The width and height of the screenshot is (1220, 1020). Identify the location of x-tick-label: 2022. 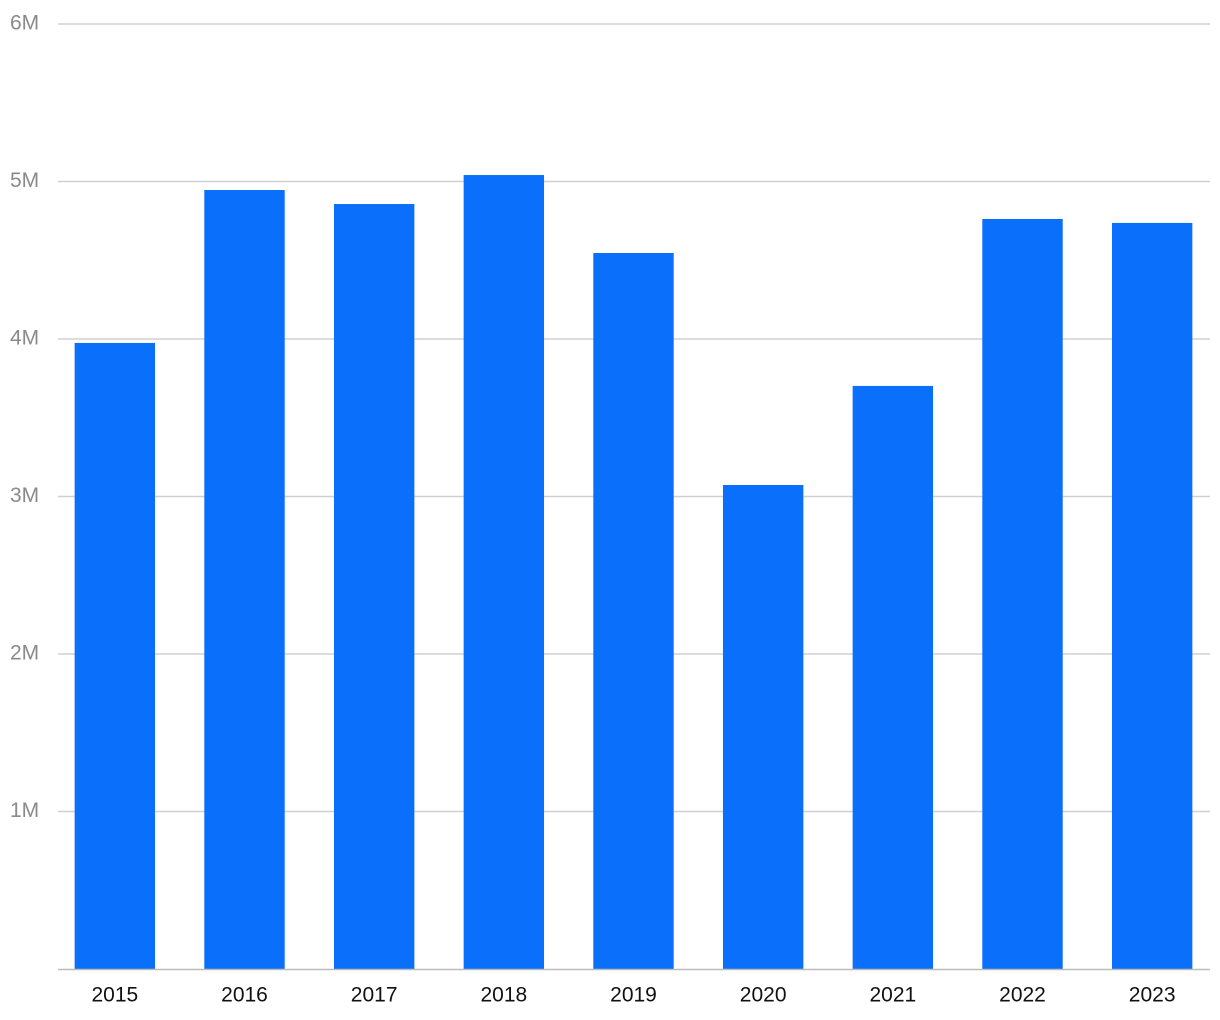
(1022, 995).